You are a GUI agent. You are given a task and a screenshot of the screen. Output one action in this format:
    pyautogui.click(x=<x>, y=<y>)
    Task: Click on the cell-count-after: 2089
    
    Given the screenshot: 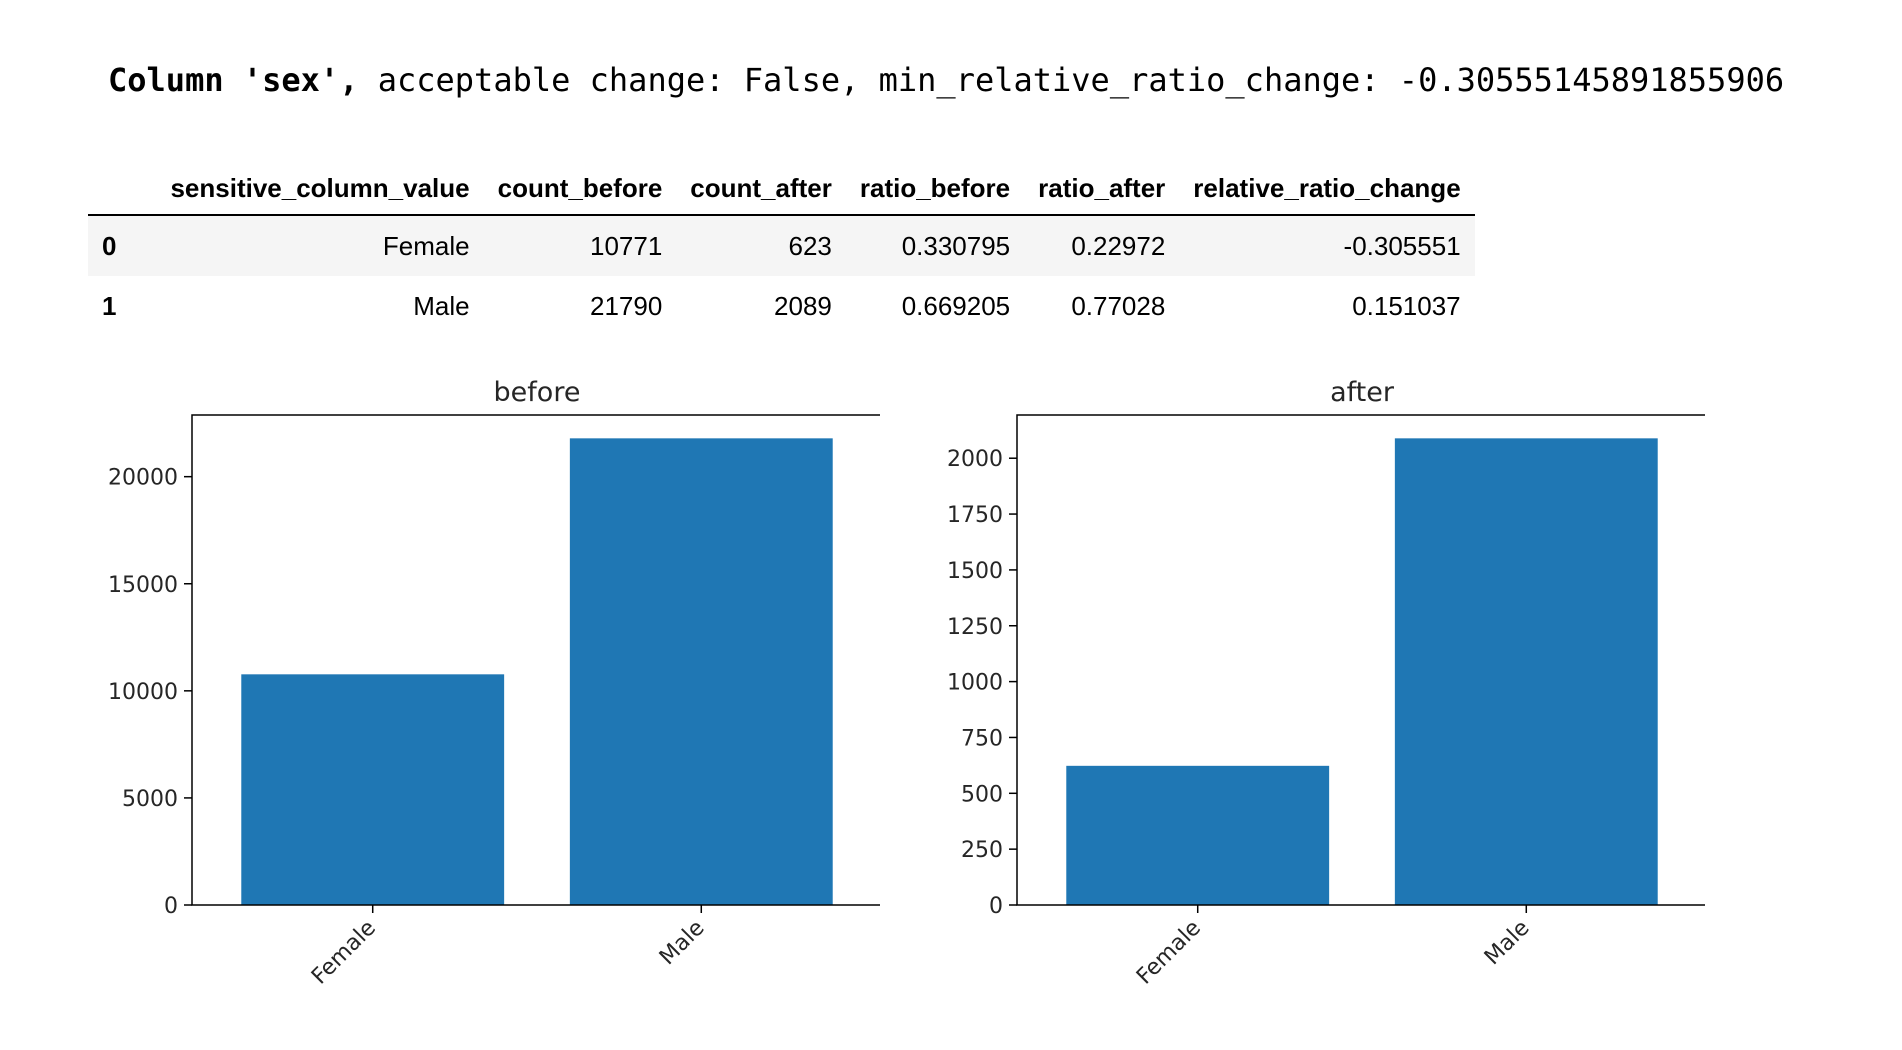 What is the action you would take?
    pyautogui.click(x=803, y=305)
    